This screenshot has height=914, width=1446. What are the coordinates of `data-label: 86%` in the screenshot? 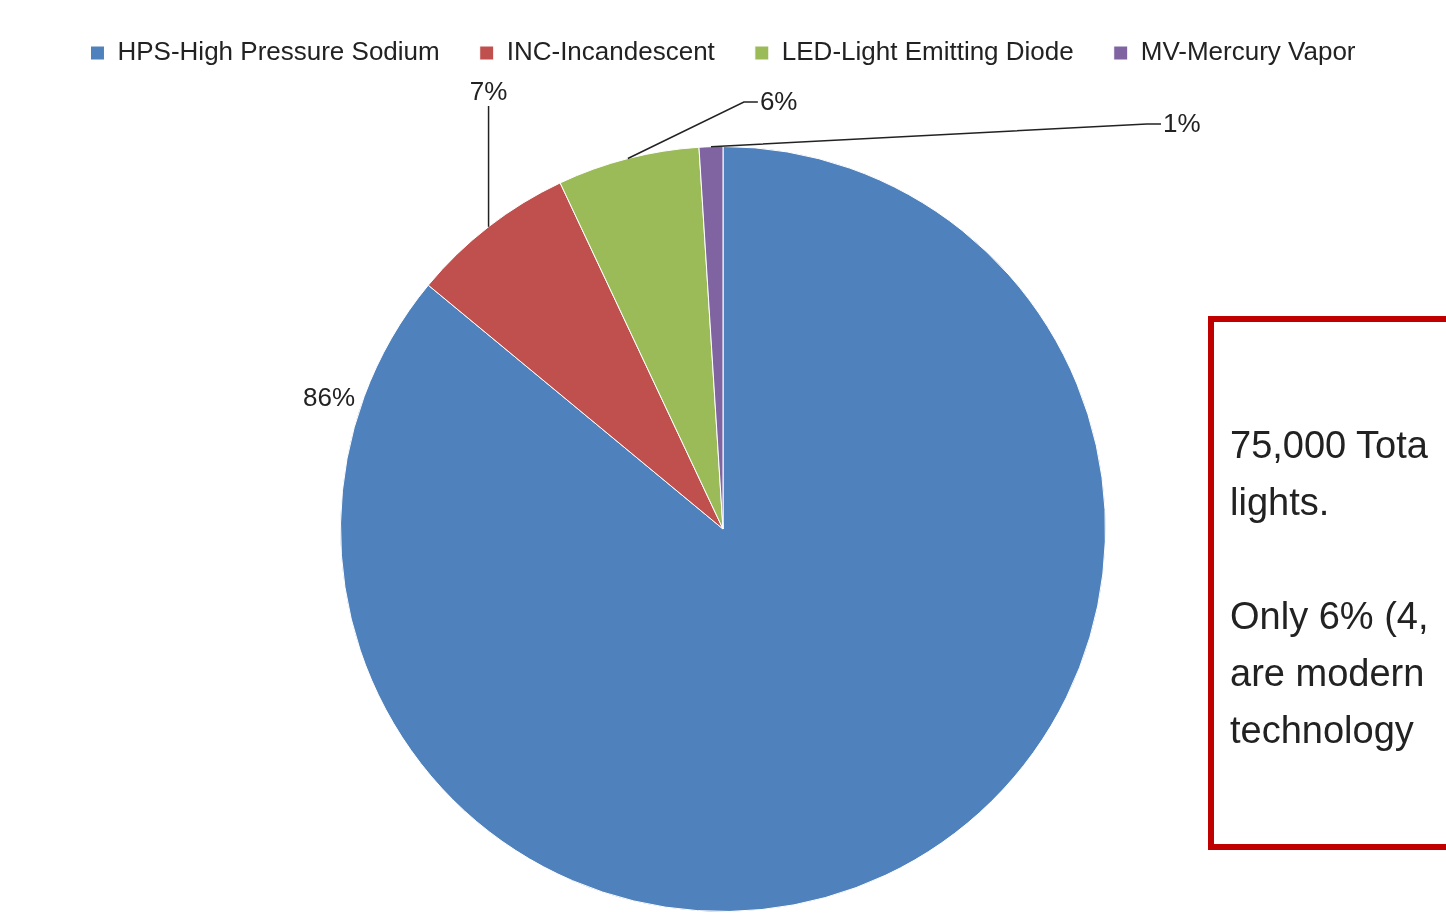 It's located at (328, 396).